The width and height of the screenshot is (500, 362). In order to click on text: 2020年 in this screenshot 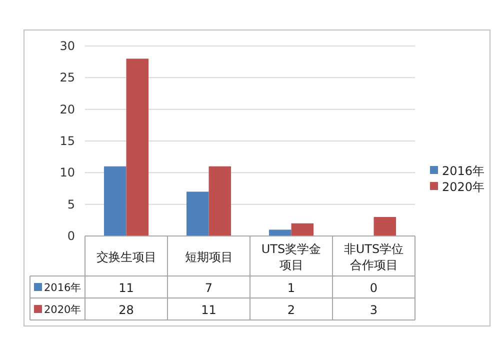, I will do `click(63, 310)`.